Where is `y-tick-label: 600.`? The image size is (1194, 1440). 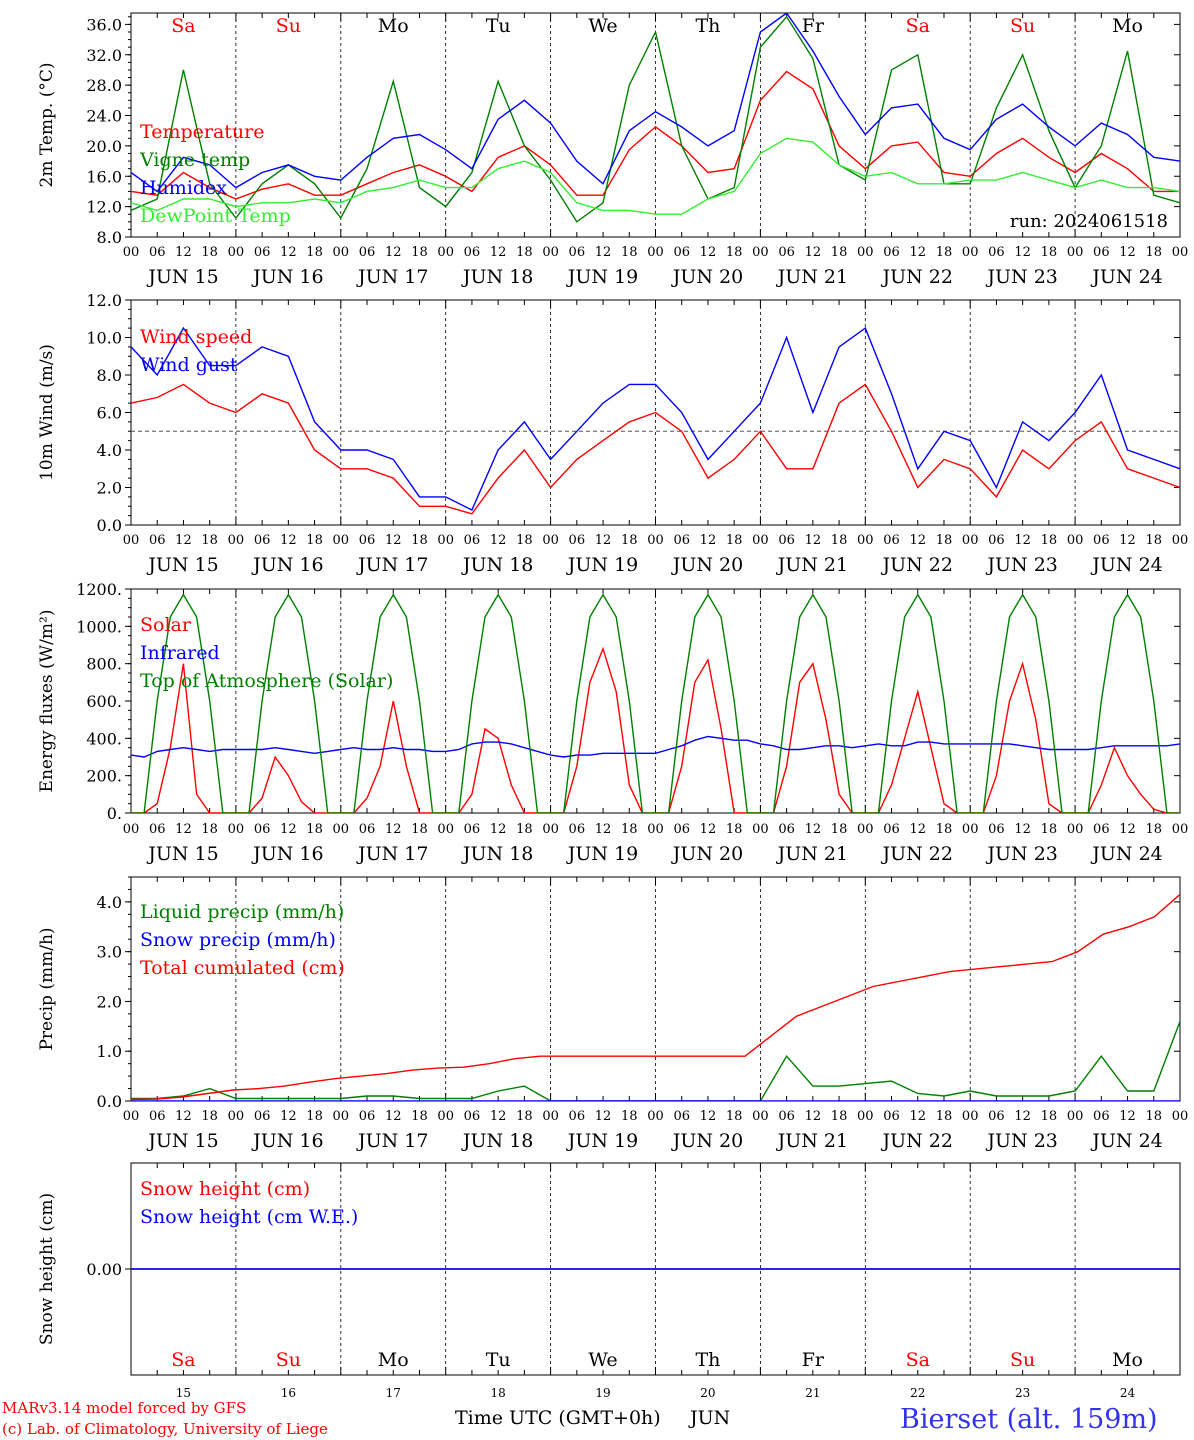 y-tick-label: 600. is located at coordinates (104, 701).